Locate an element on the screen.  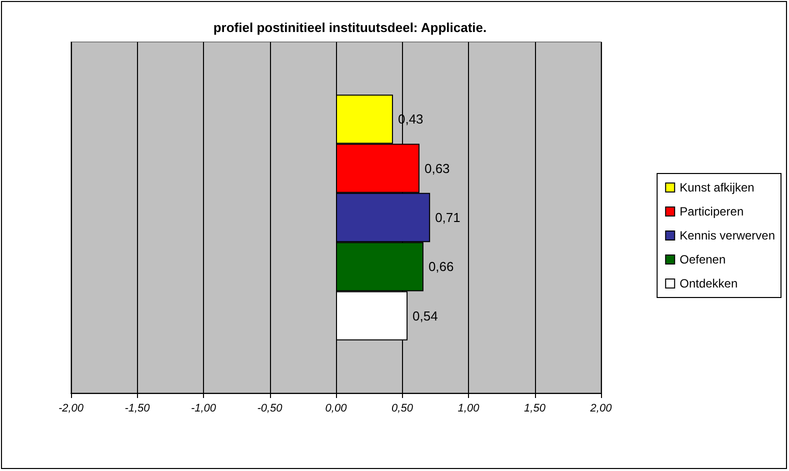
data-label: 0,54 is located at coordinates (425, 316).